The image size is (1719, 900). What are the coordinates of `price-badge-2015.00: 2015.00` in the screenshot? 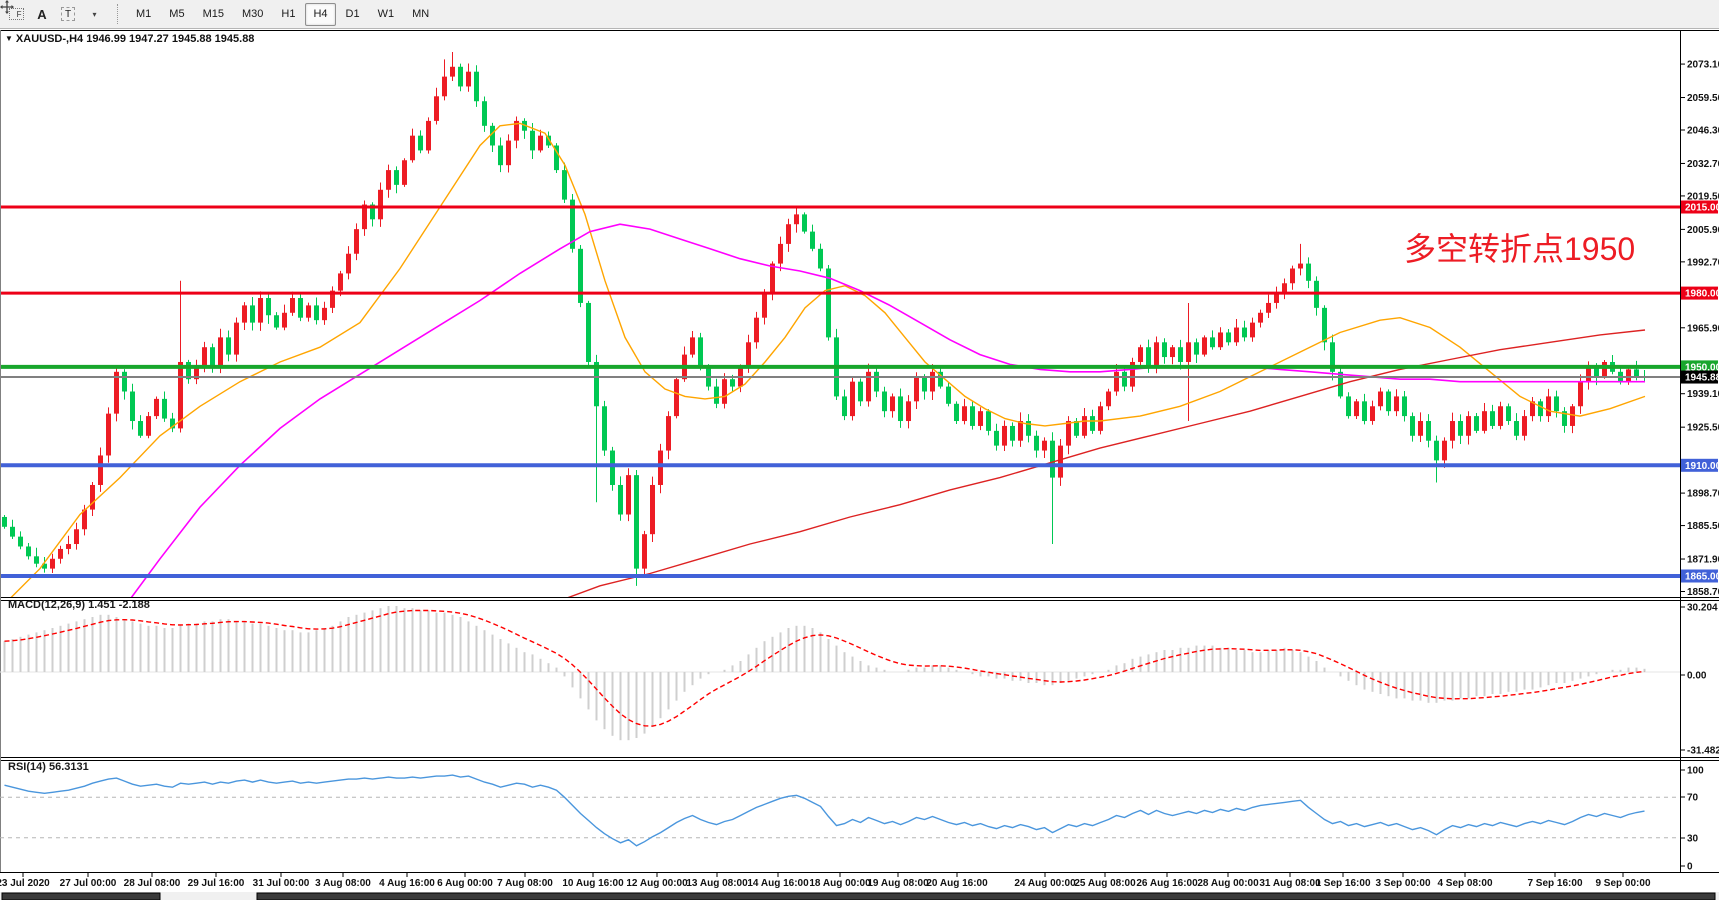 It's located at (1702, 208).